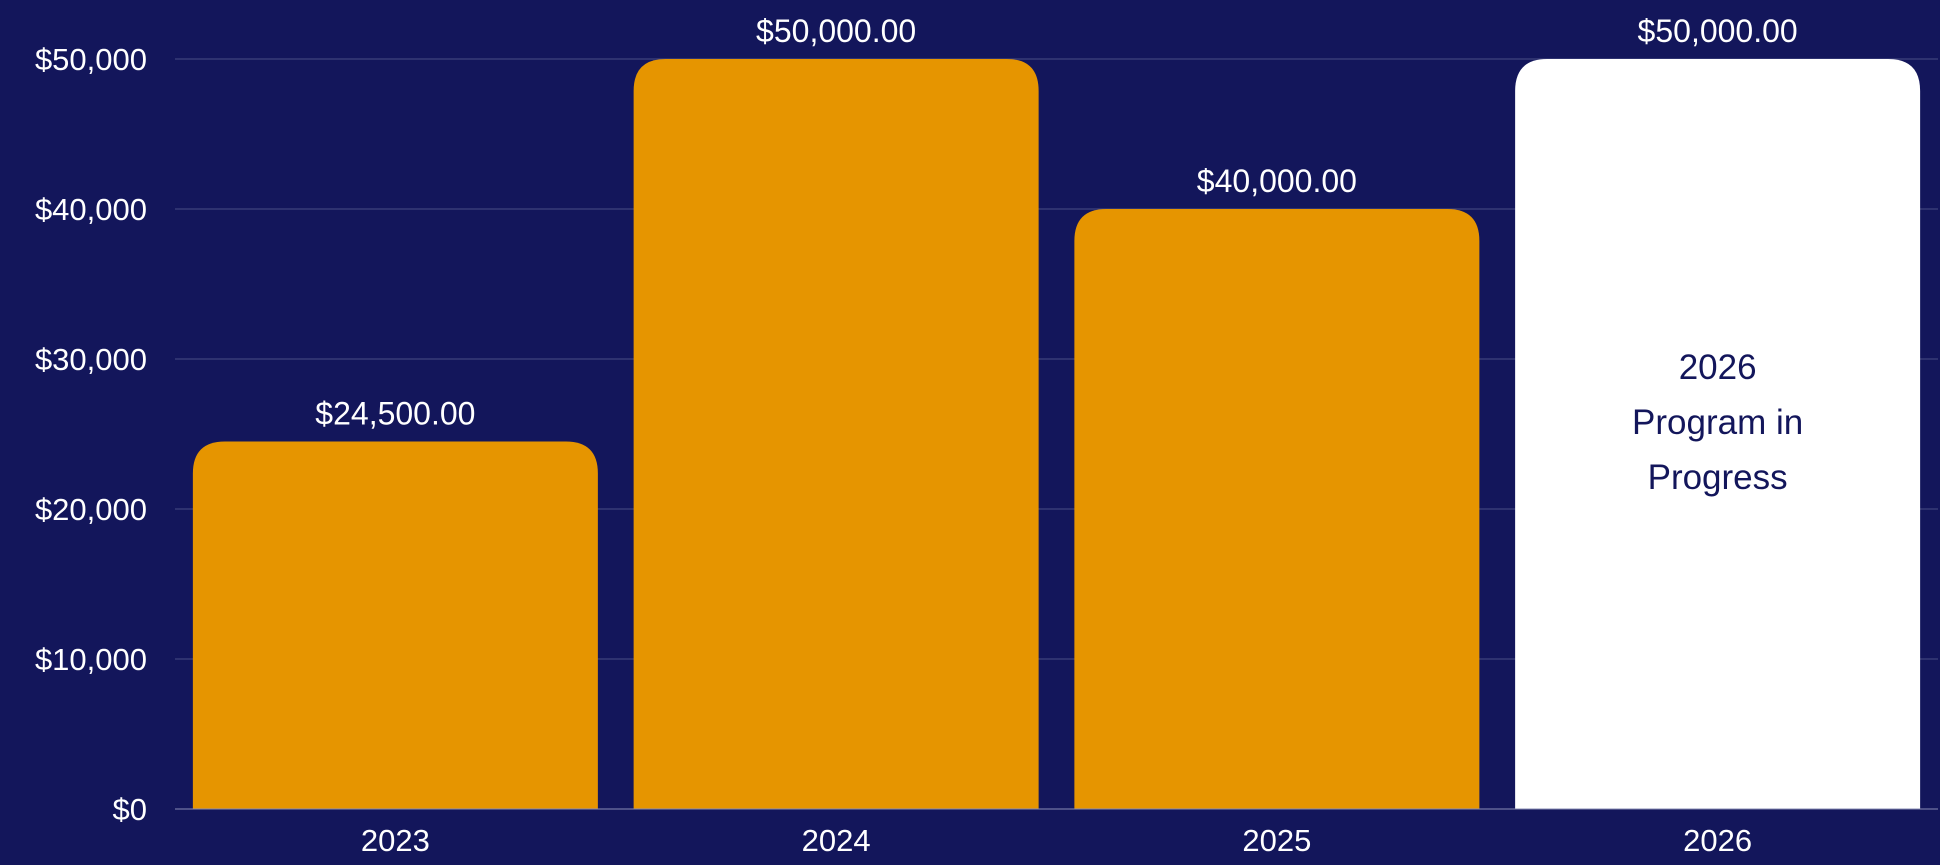 This screenshot has height=865, width=1940. Describe the element at coordinates (91, 359) in the screenshot. I see `y-tick-label: $30,000` at that location.